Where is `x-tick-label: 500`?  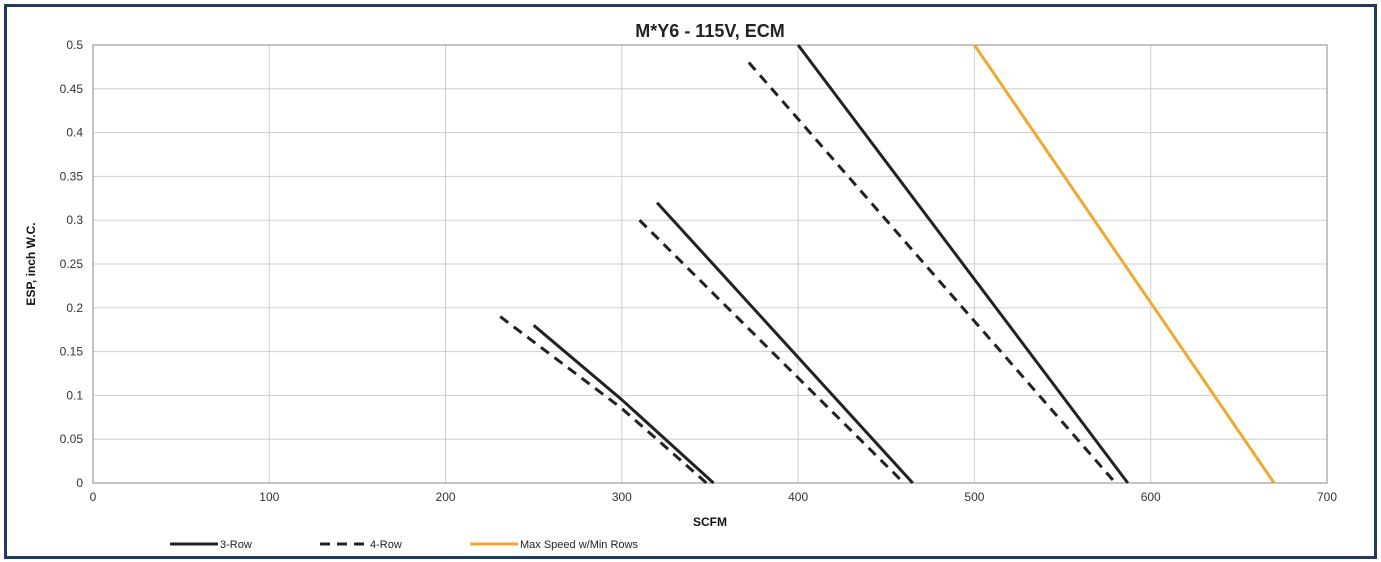 x-tick-label: 500 is located at coordinates (974, 497).